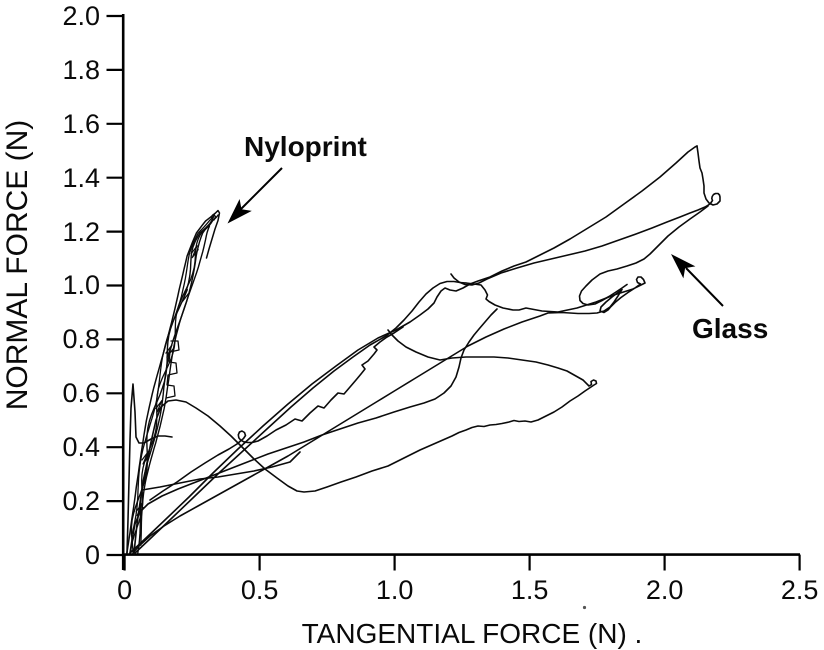 The height and width of the screenshot is (650, 824). Describe the element at coordinates (81, 232) in the screenshot. I see `svg-text: 1.2` at that location.